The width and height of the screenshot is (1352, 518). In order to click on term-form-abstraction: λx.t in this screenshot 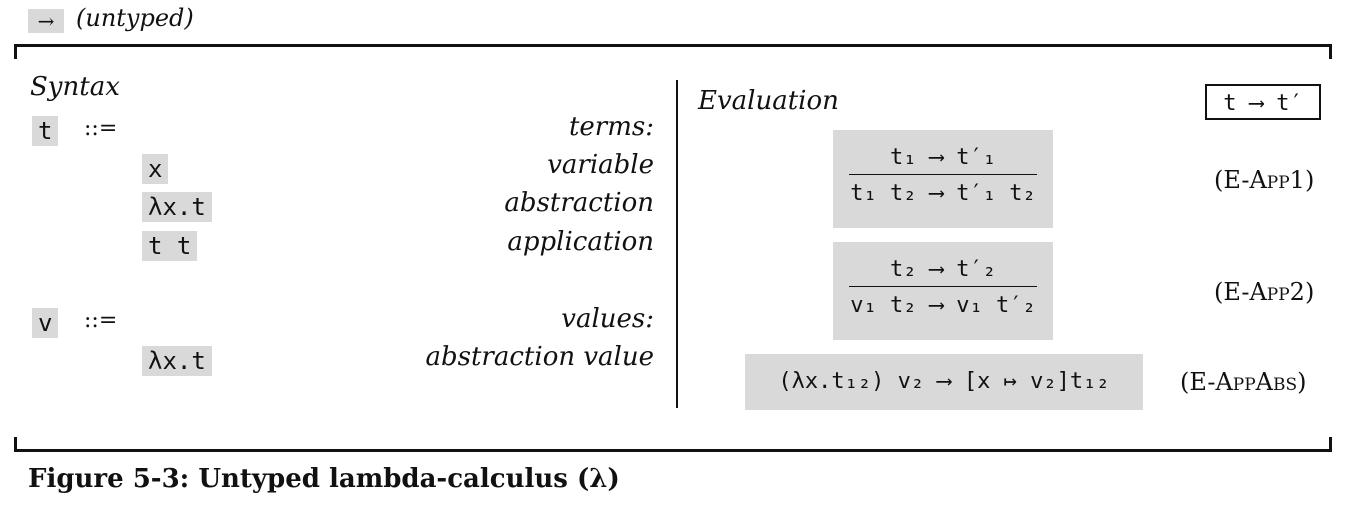, I will do `click(177, 207)`.